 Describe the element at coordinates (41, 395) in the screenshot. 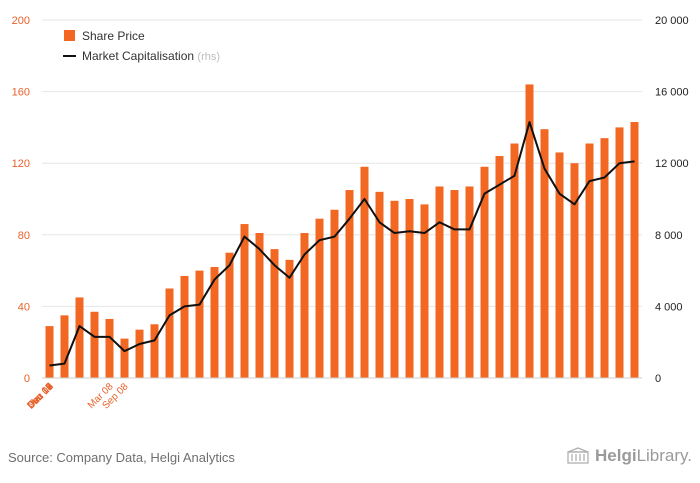

I see `x-tick-label: Jun 19` at that location.